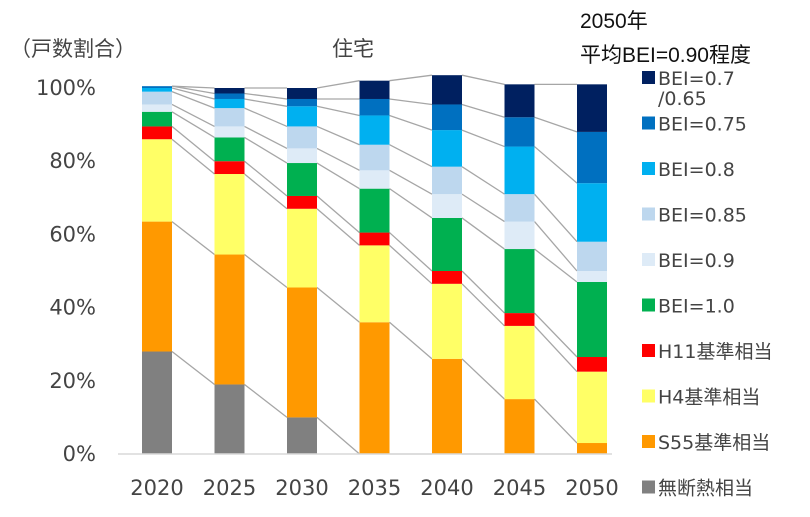  I want to click on y-tick-label: 80%, so click(72, 161).